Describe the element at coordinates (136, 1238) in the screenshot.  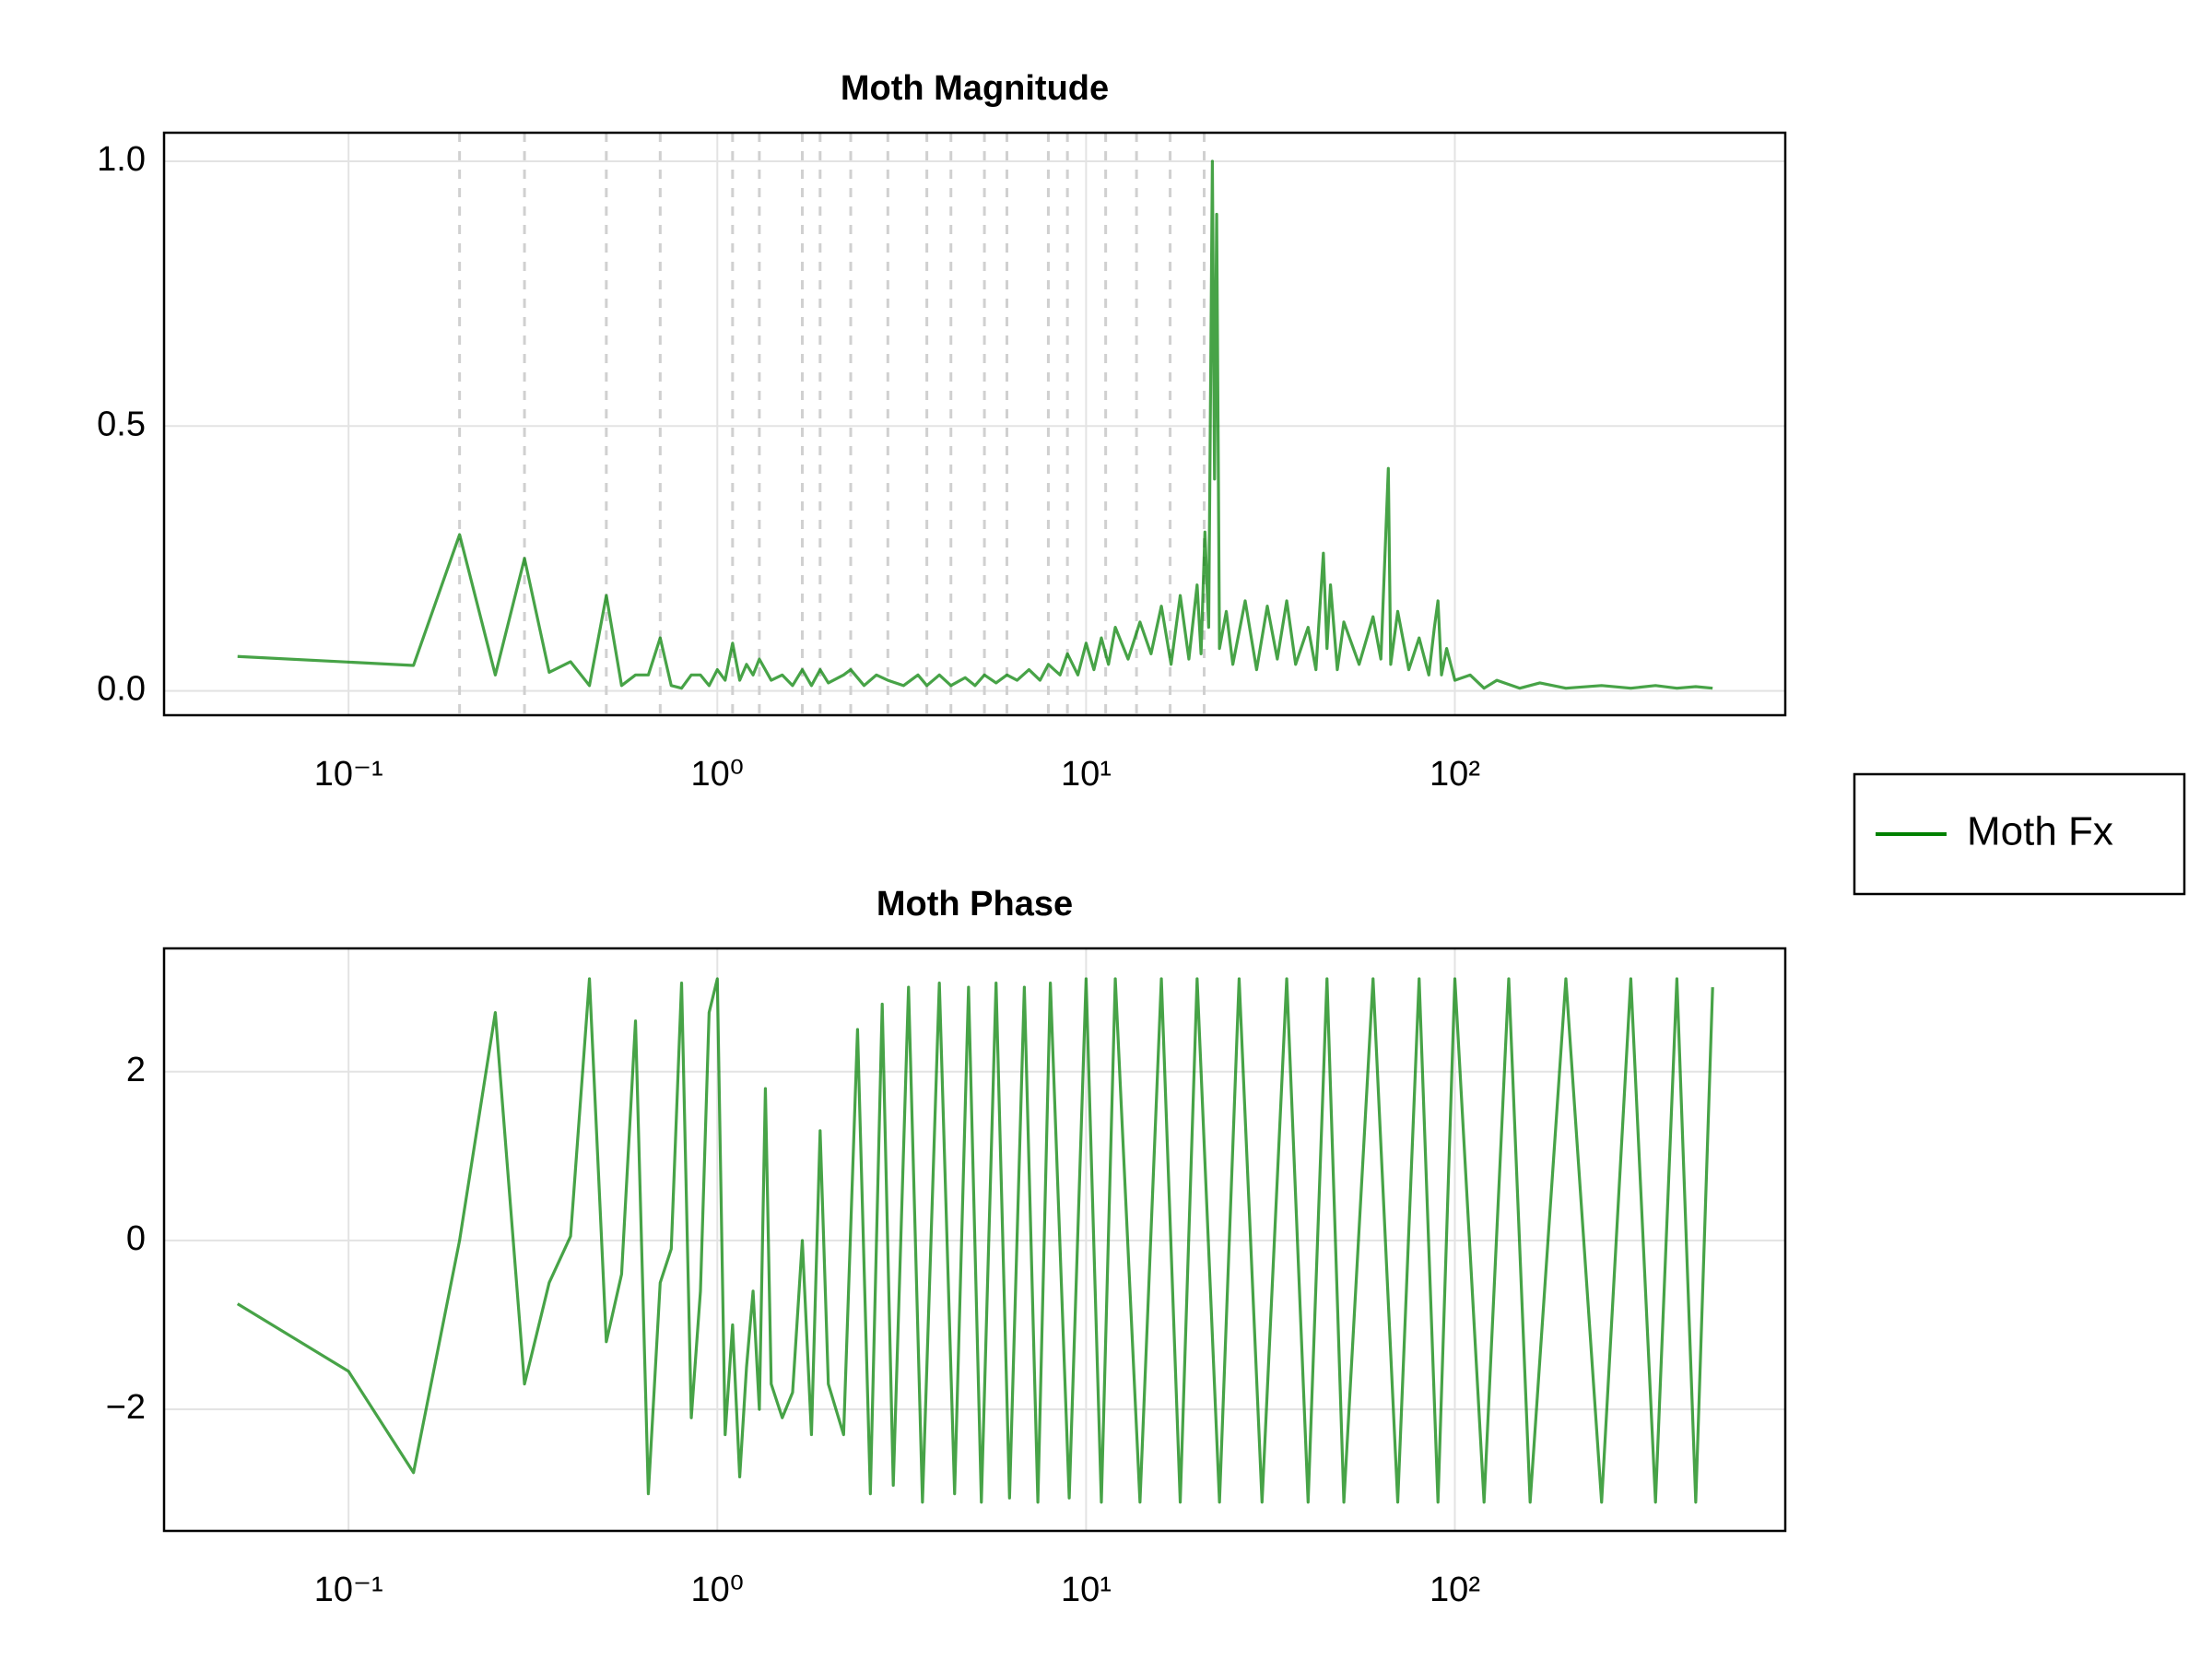
I see `y-tick-label: 0` at that location.